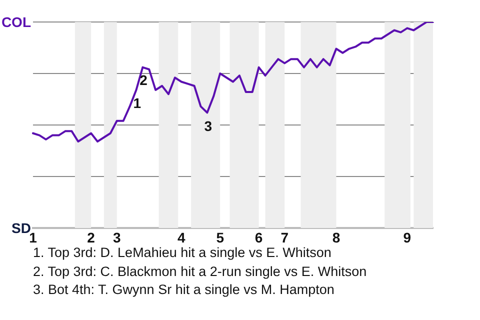 The height and width of the screenshot is (320, 480). What do you see at coordinates (220, 237) in the screenshot?
I see `x-tick-label: 5` at bounding box center [220, 237].